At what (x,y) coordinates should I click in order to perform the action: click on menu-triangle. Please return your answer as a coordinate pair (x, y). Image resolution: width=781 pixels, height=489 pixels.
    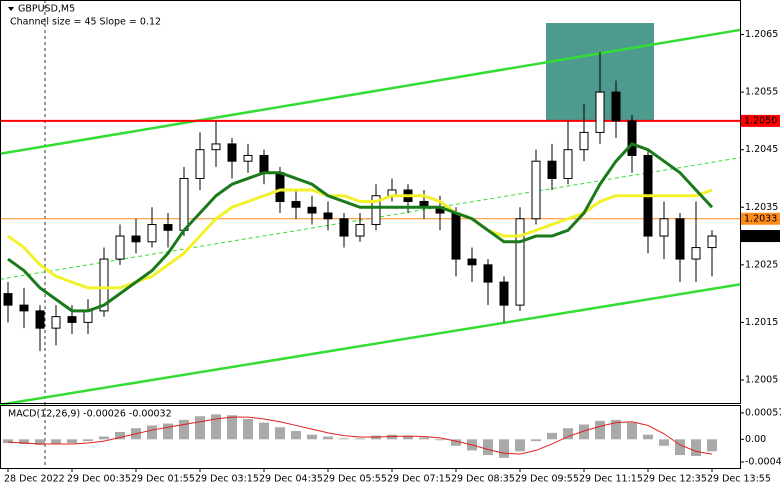
    Looking at the image, I should click on (11, 9).